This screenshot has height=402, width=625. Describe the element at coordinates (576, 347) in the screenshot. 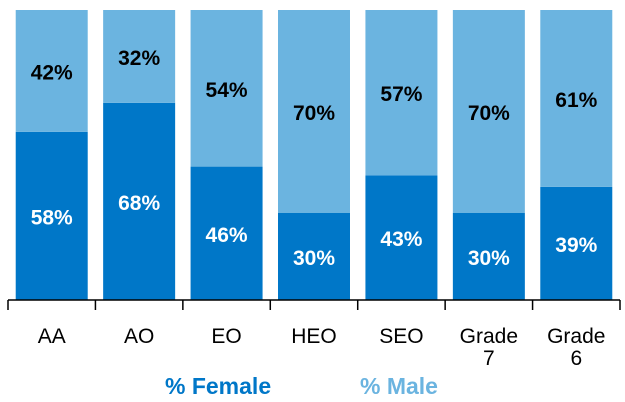

I see `x-tick-label: Grade 6` at that location.